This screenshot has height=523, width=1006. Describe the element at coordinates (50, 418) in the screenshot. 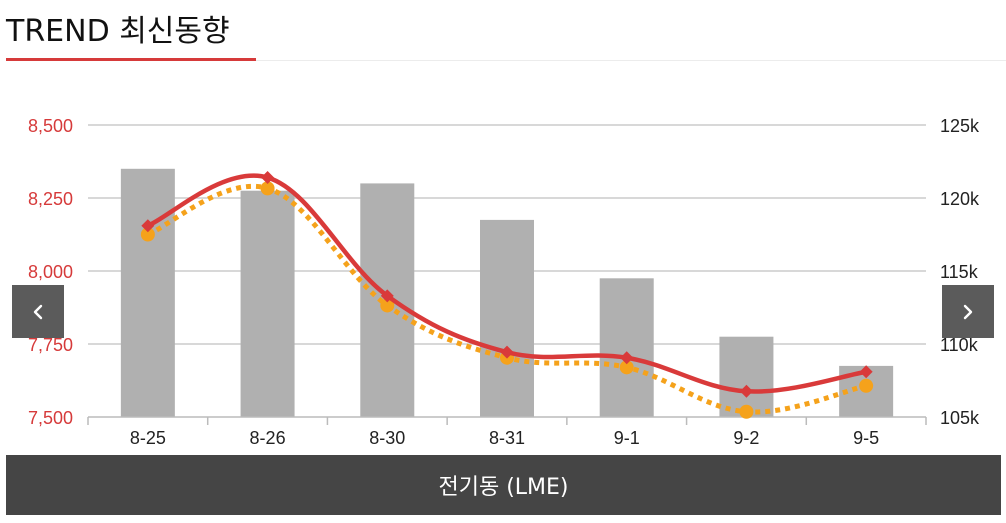

I see `y-left-tick-label: 7,500` at that location.